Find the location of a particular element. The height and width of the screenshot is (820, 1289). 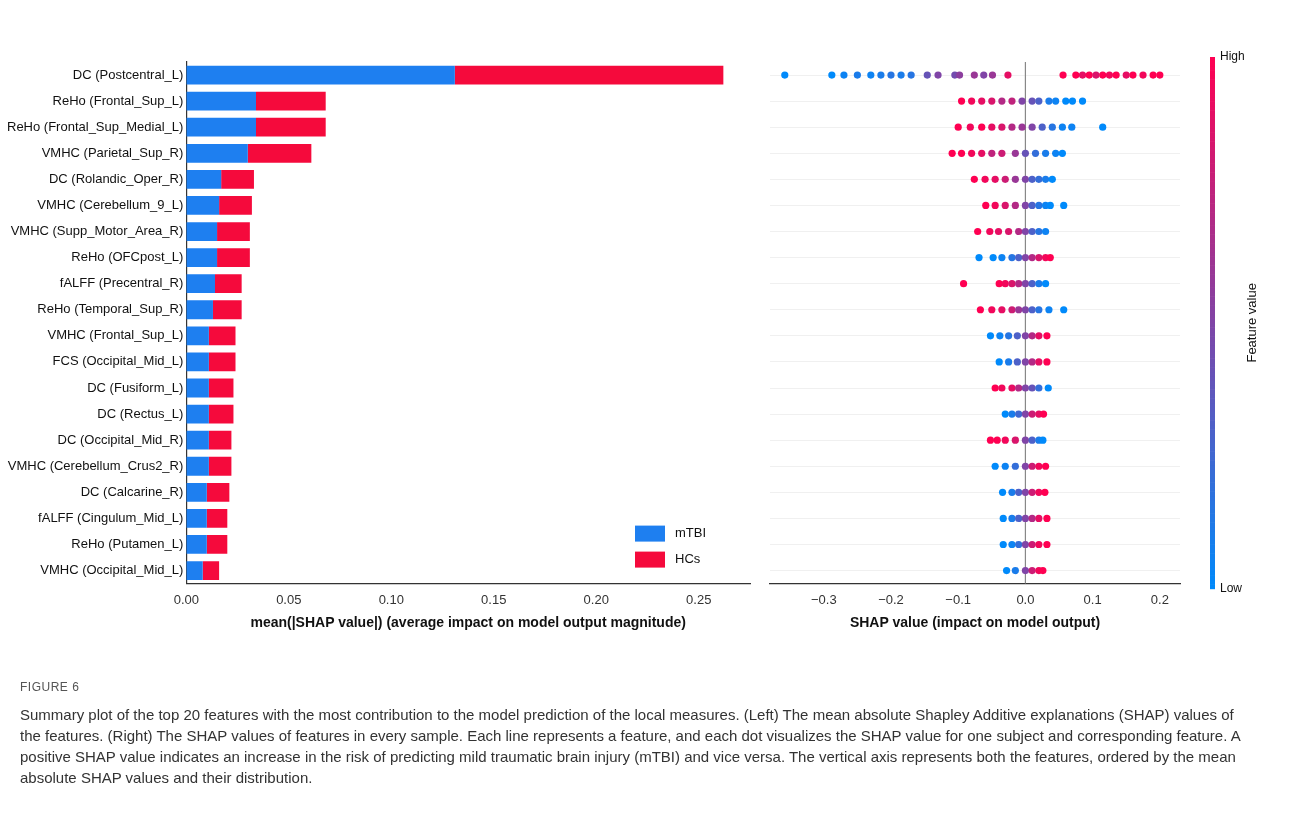

y-tick-label: fALFF (Precentral_R) is located at coordinates (121, 283).